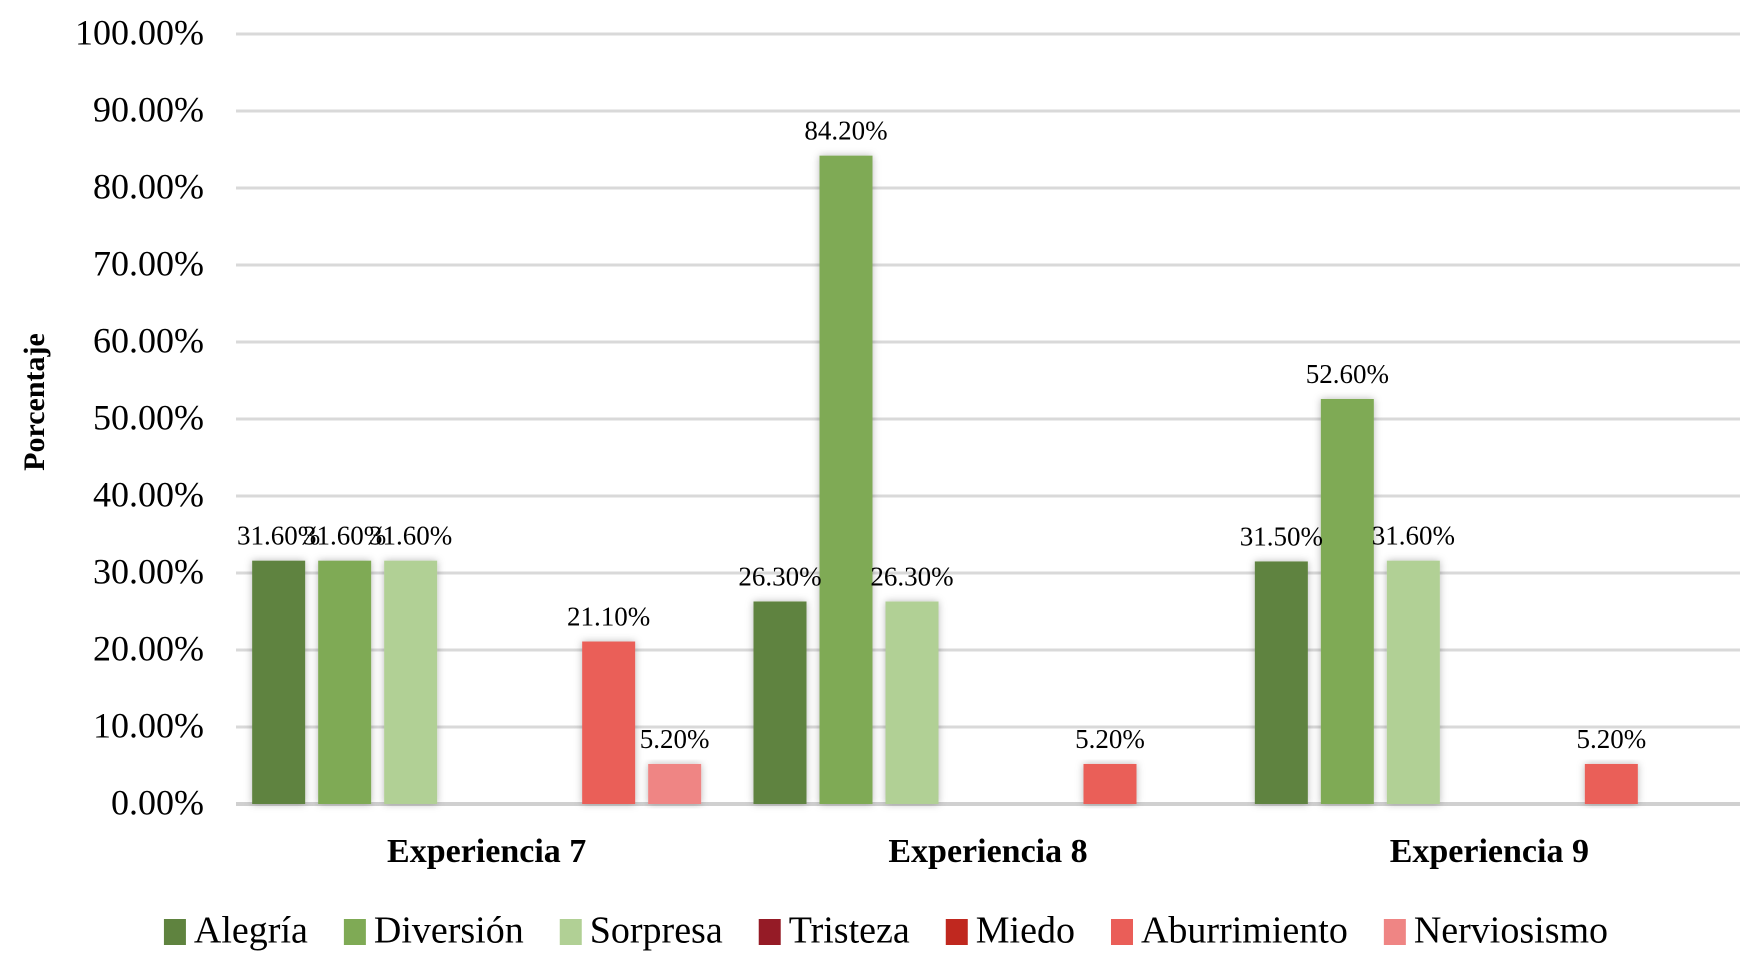  I want to click on legend-label: Sorpresa, so click(656, 931).